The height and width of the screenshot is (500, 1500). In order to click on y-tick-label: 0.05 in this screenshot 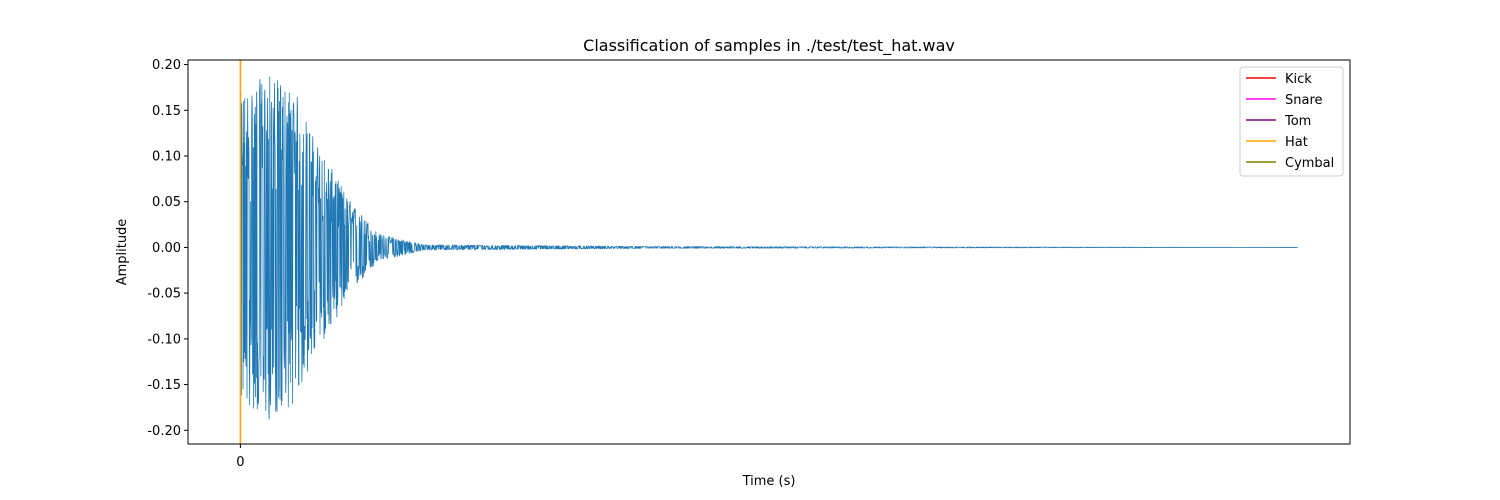, I will do `click(166, 202)`.